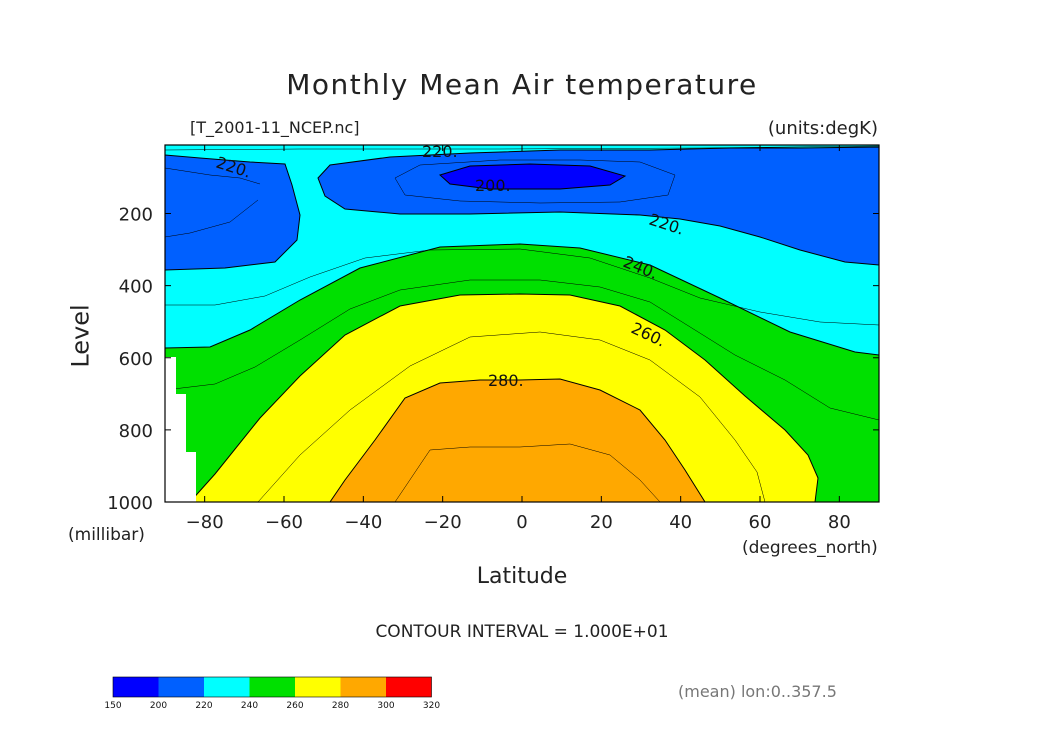 The width and height of the screenshot is (1044, 739). Describe the element at coordinates (205, 522) in the screenshot. I see `x-tick-label: −80` at that location.